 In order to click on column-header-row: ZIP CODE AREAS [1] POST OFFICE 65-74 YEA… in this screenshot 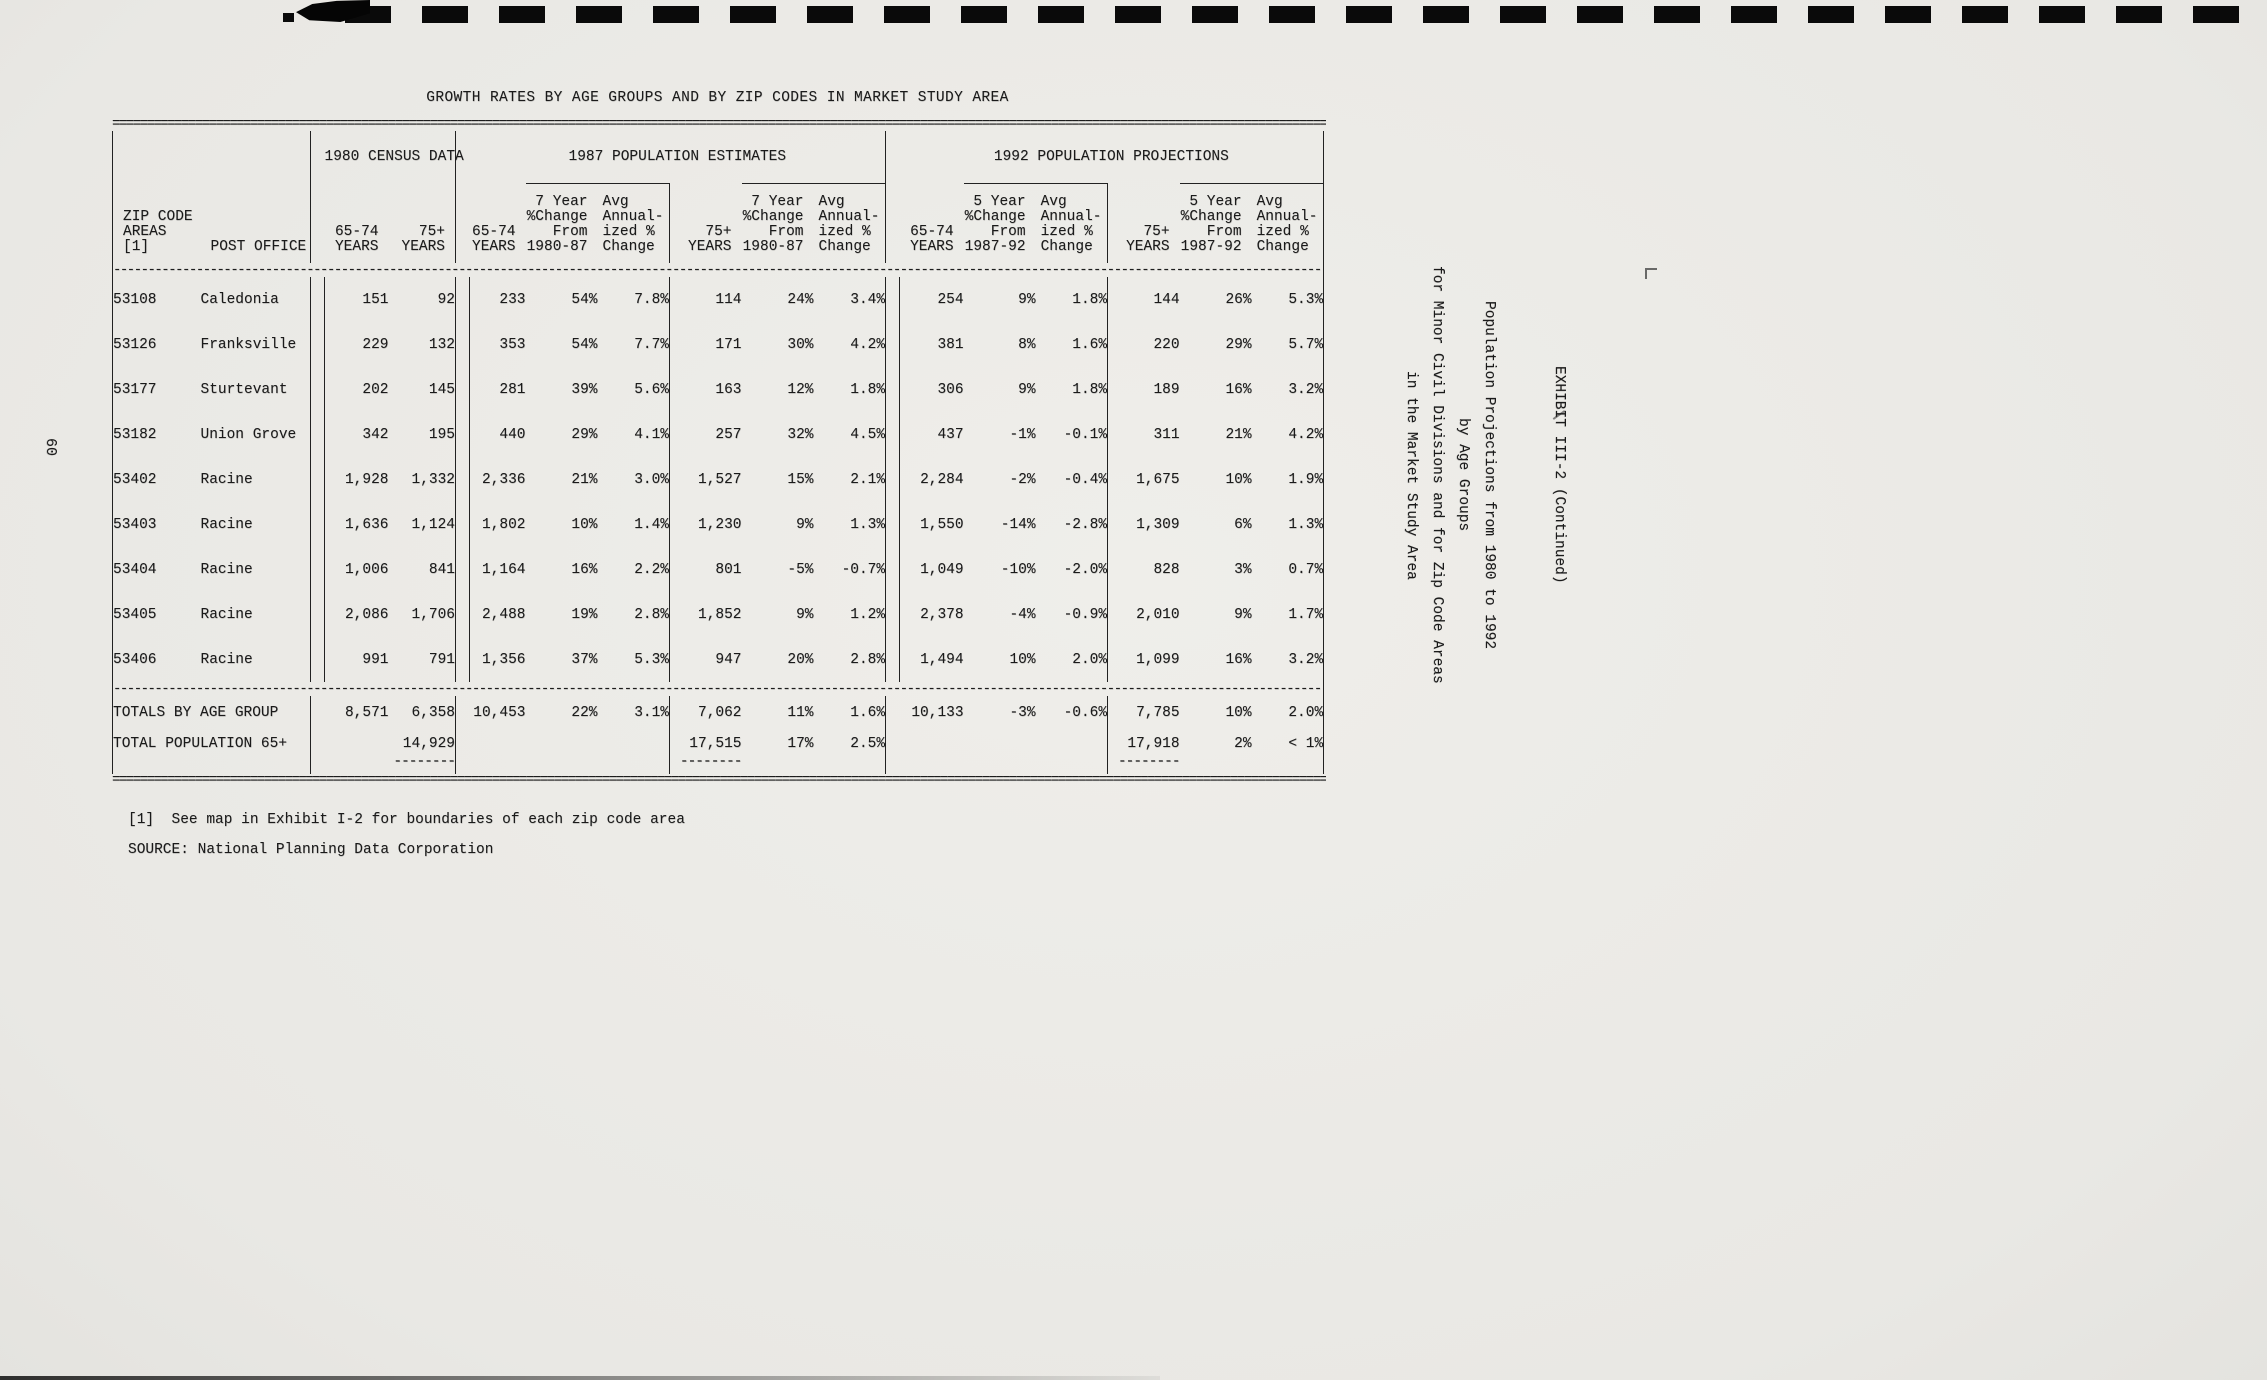, I will do `click(718, 222)`.